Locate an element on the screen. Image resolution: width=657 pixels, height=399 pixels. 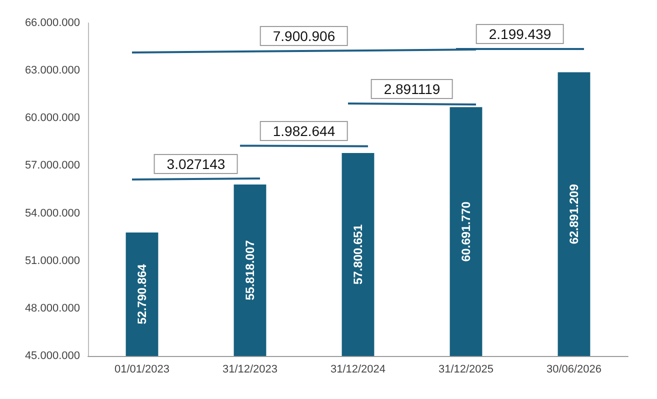
data-label: 62.891.209 is located at coordinates (574, 214).